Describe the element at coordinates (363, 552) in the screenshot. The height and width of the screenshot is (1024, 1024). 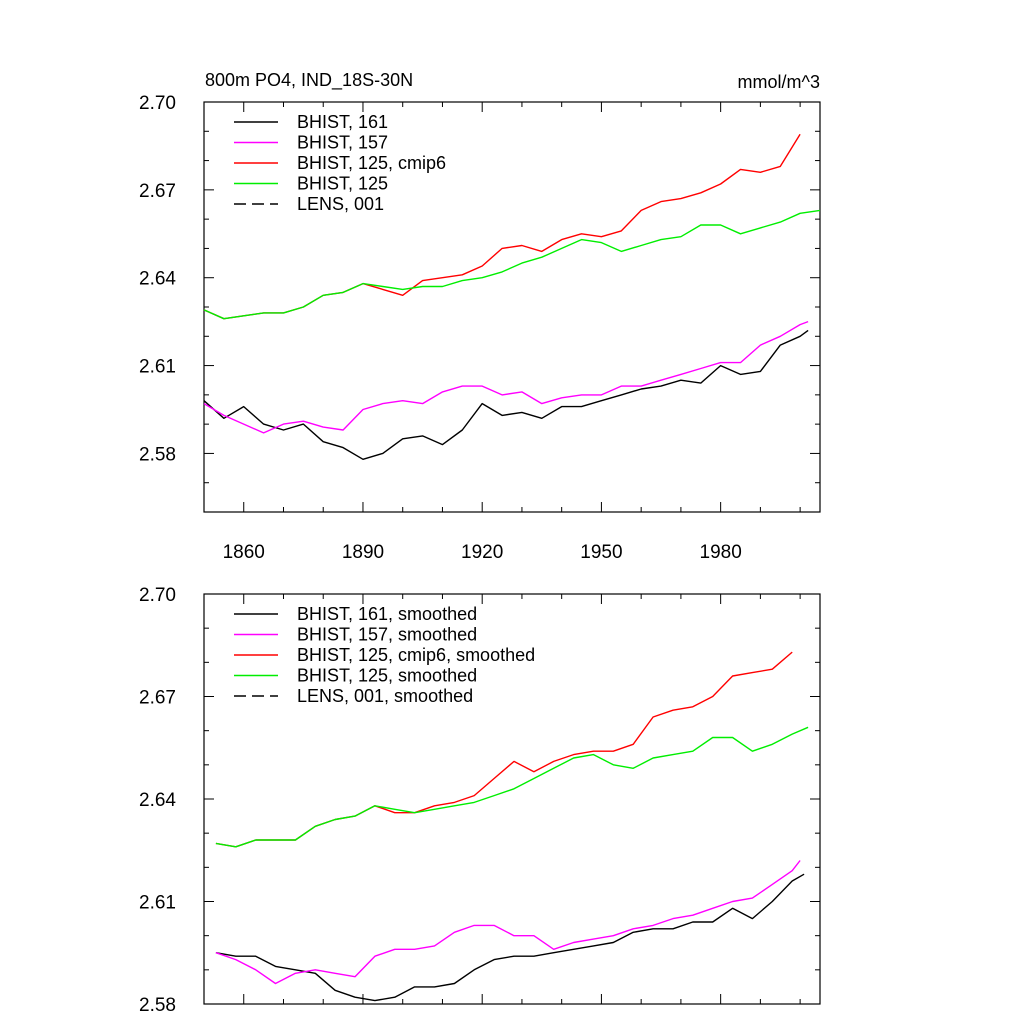
I see `x-tick-label: 1890` at that location.